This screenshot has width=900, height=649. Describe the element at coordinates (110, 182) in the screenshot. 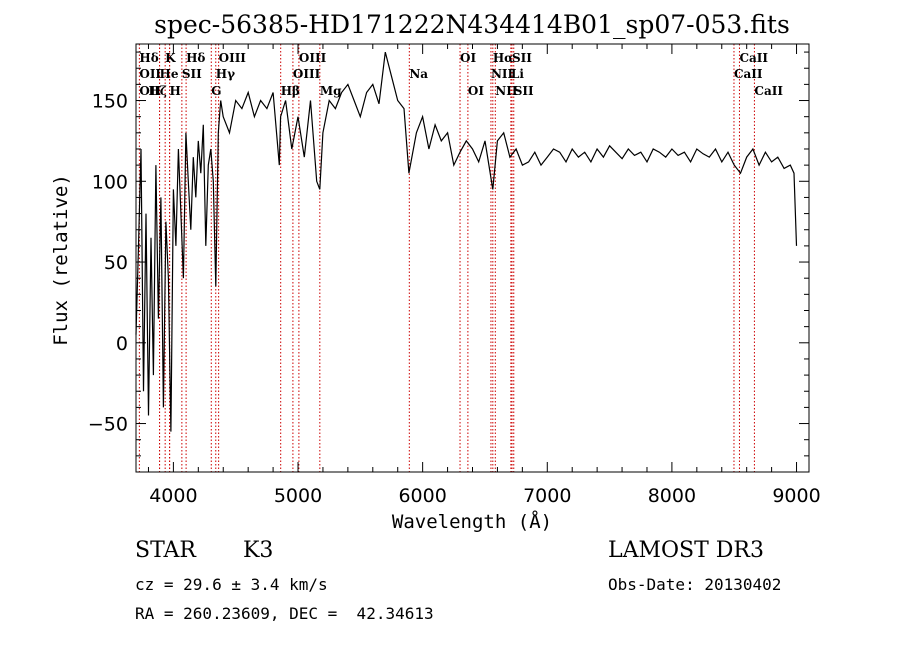

I see `y-tick-label: 100` at that location.